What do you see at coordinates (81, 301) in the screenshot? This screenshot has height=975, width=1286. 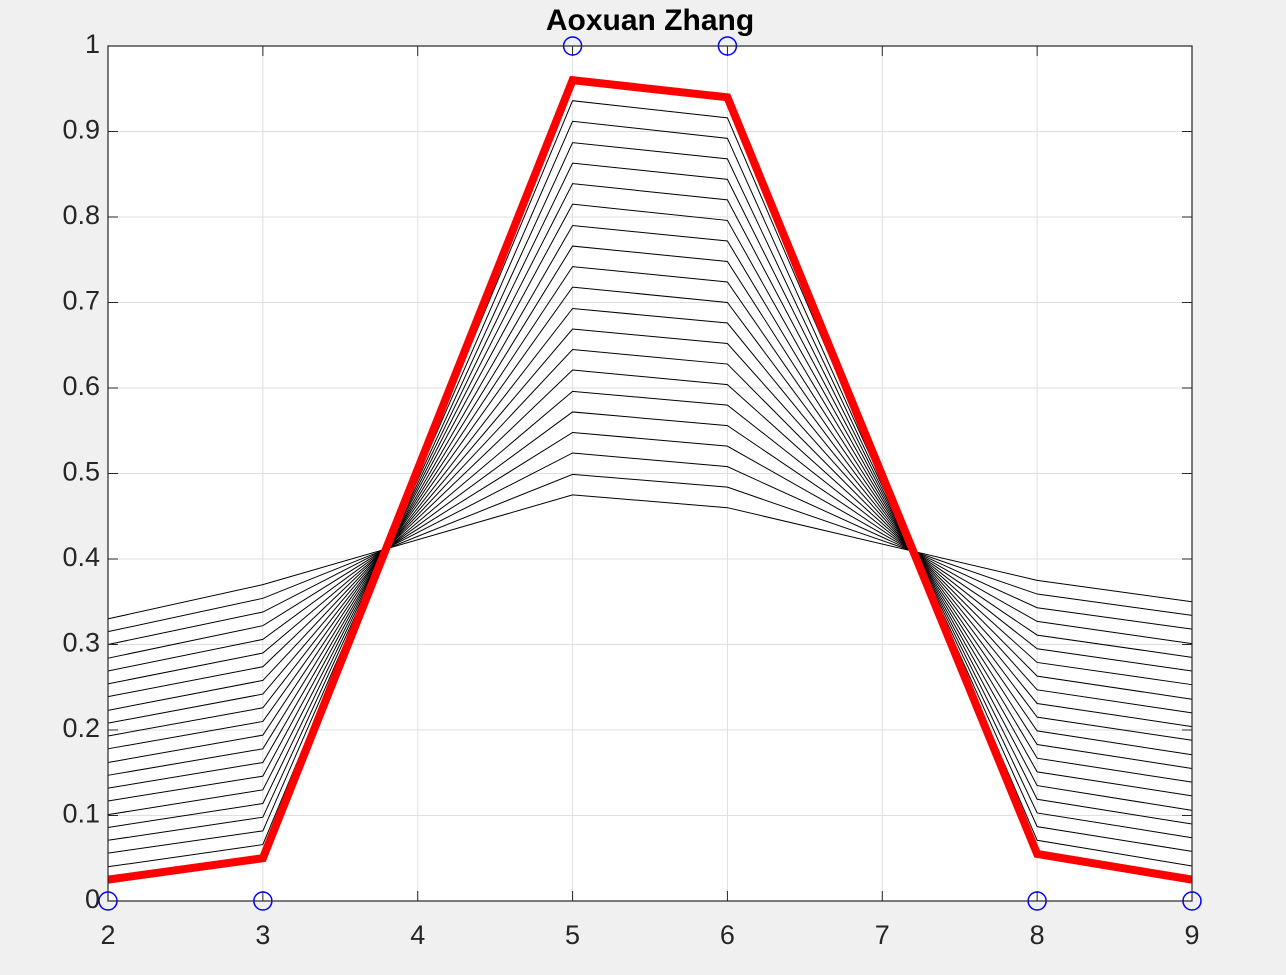 I see `y-tick-label: 0.7` at bounding box center [81, 301].